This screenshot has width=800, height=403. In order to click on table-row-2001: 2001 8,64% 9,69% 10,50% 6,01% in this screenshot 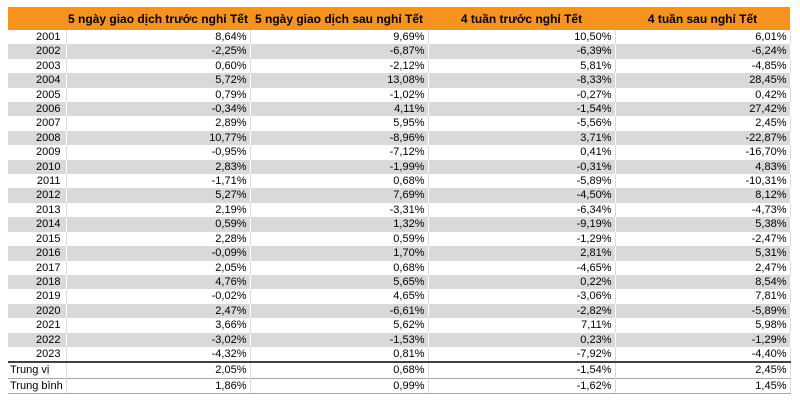, I will do `click(399, 37)`.